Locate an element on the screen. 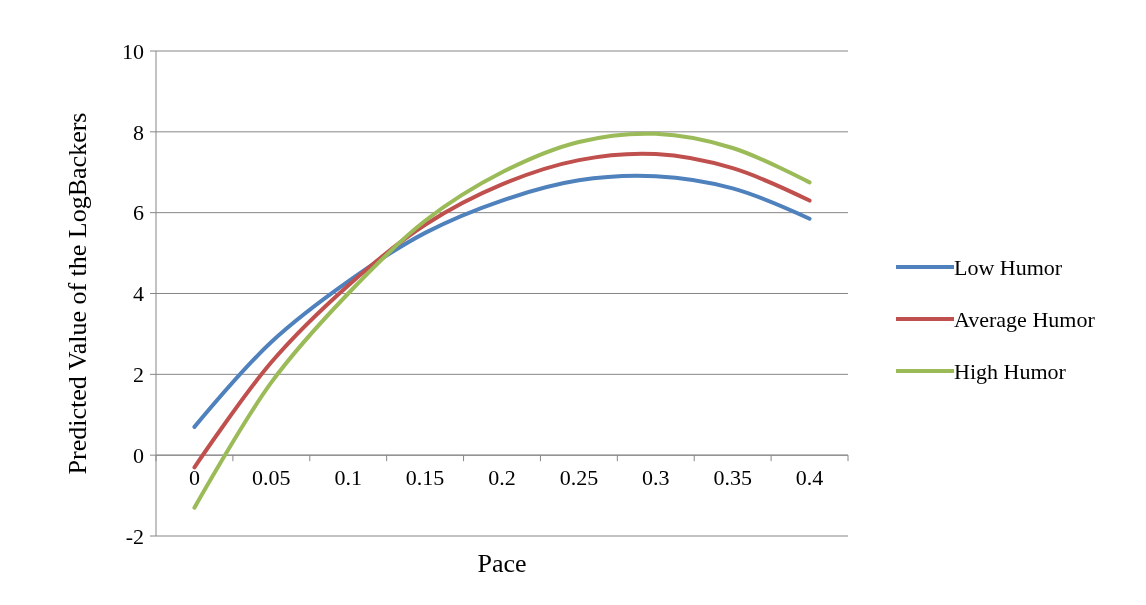  x-tick-label: 0.2 is located at coordinates (502, 478).